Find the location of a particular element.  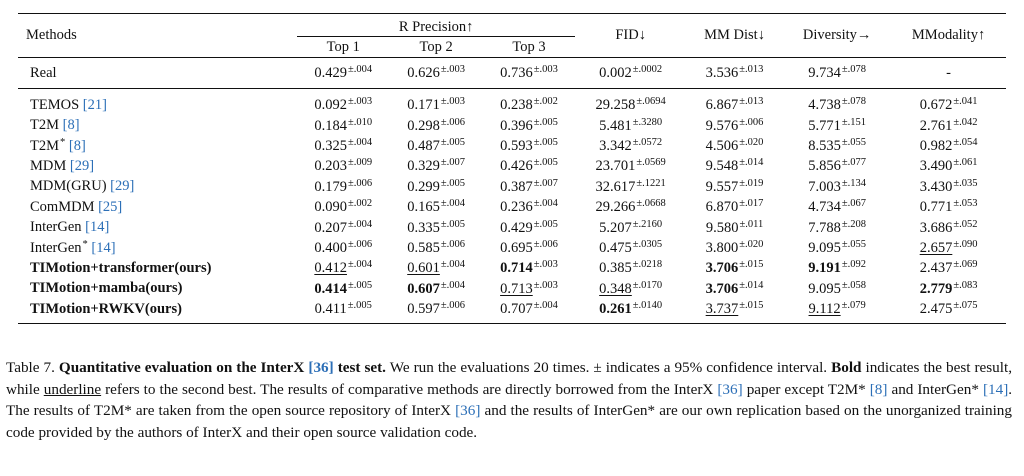

metric-cell: 9.095±.055 is located at coordinates (837, 248).